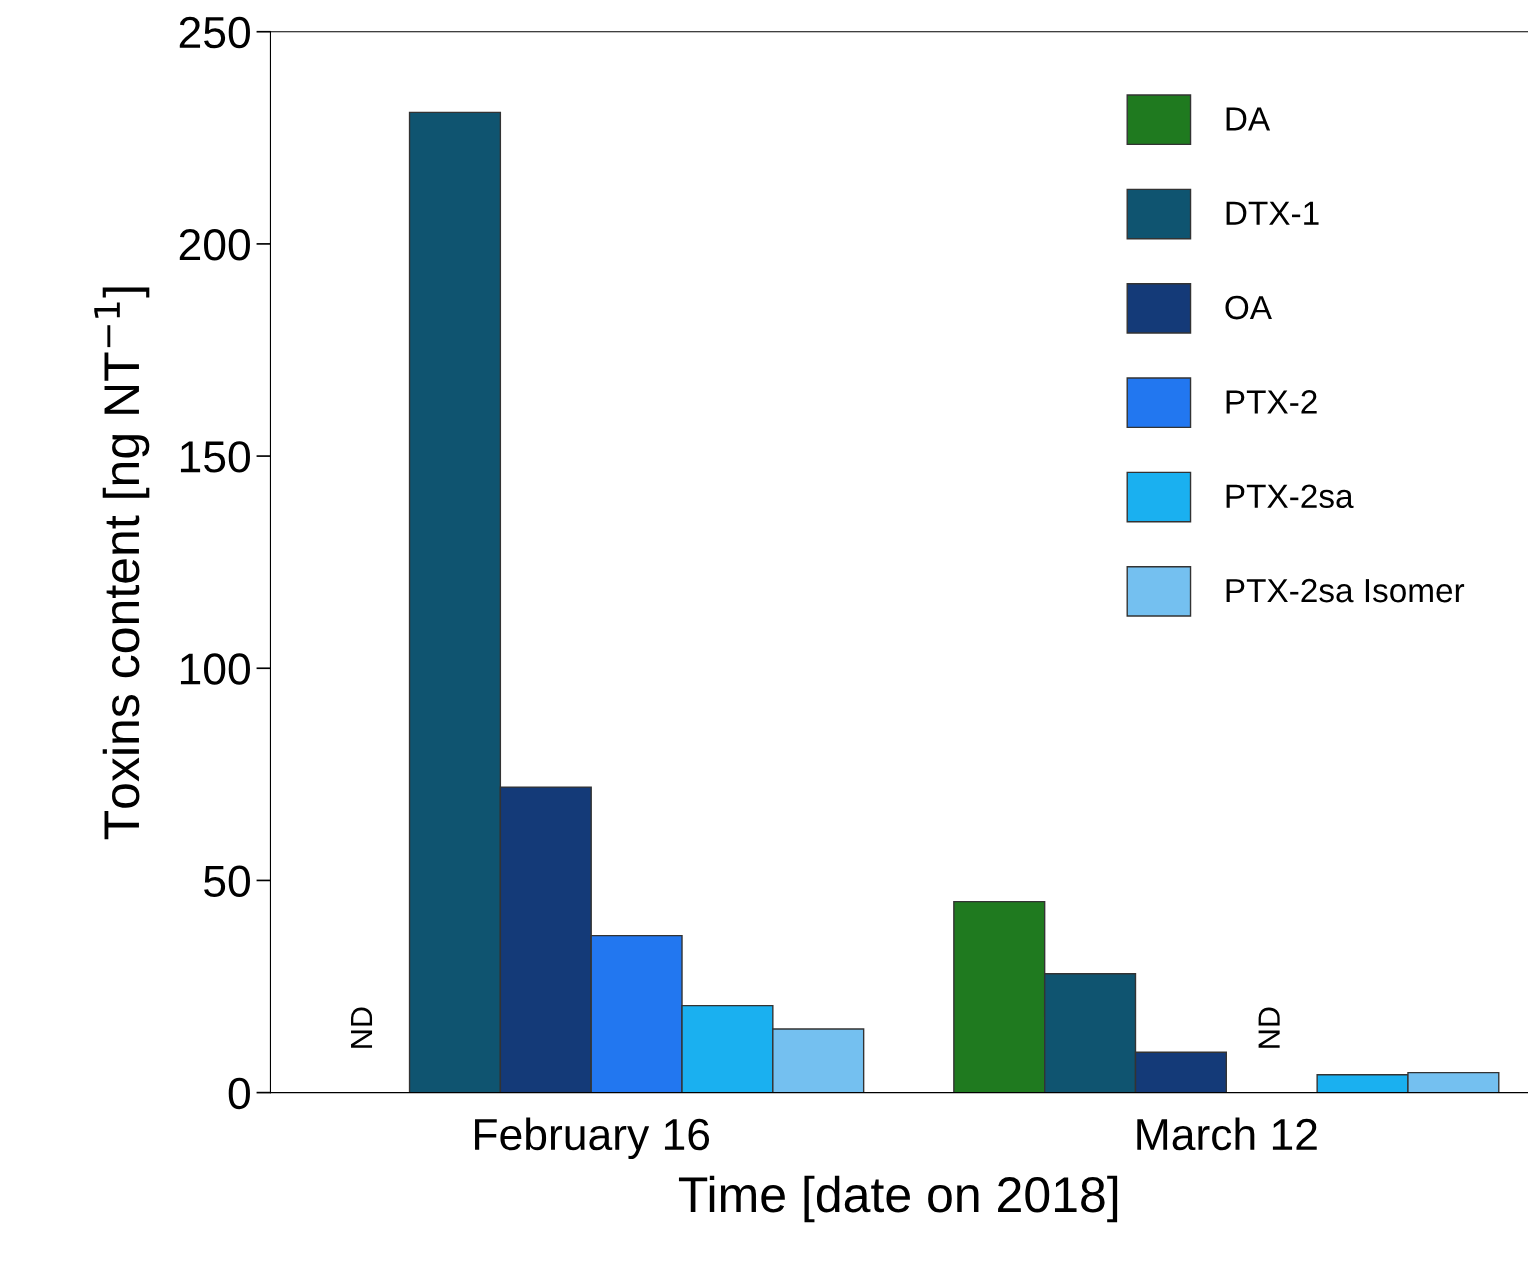 The width and height of the screenshot is (1528, 1269). I want to click on y-tick-label: 0, so click(239, 1093).